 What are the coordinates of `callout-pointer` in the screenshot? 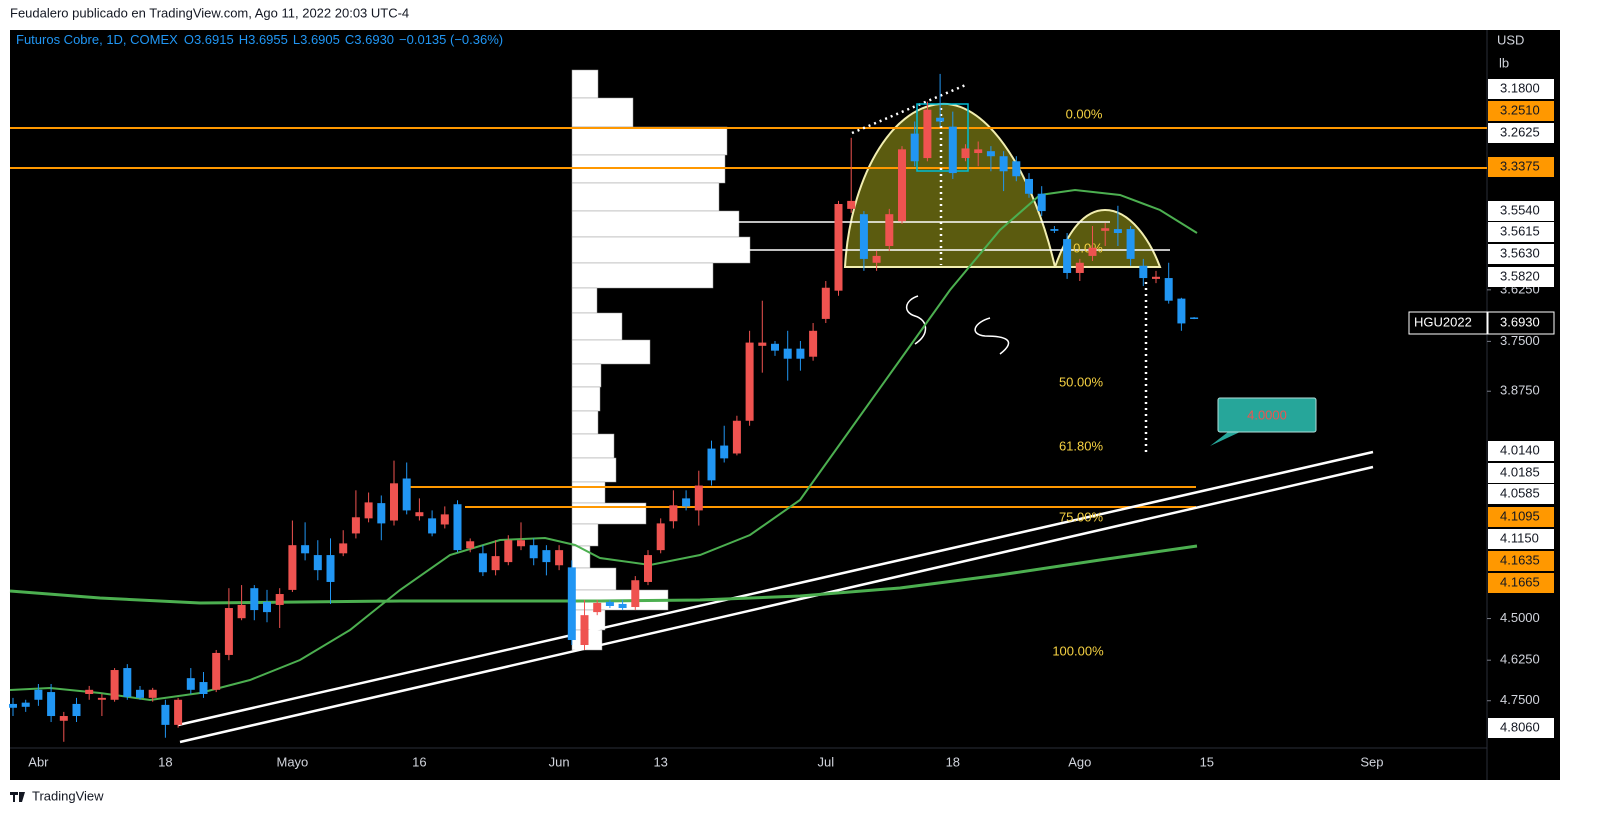 It's located at (1225, 439).